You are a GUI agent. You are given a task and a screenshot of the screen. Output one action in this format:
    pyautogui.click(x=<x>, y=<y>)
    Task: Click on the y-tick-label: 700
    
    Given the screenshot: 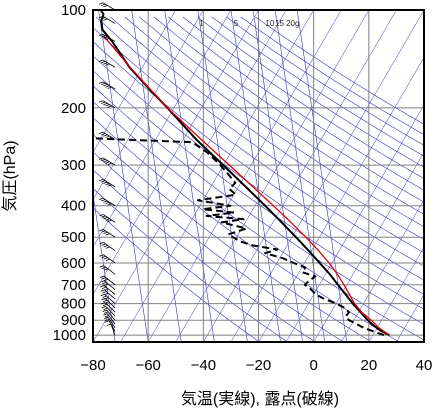 What is the action you would take?
    pyautogui.click(x=73, y=285)
    